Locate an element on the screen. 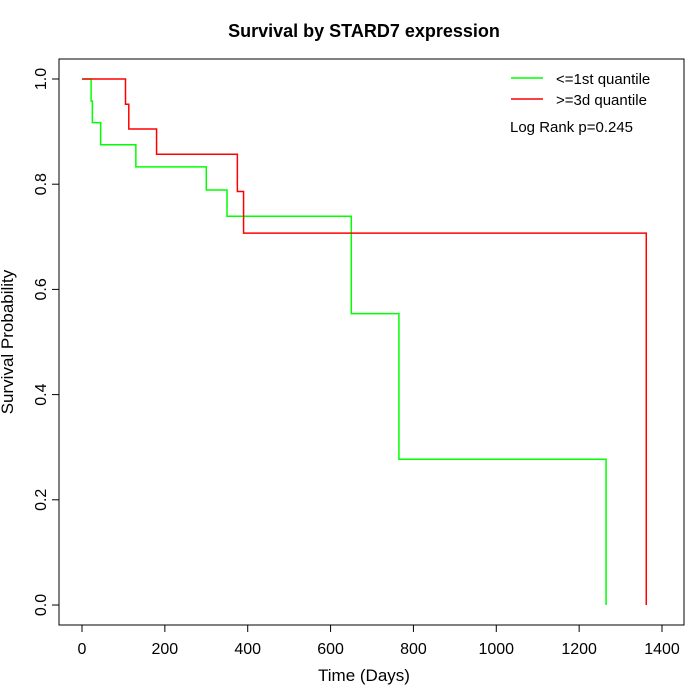 Image resolution: width=700 pixels, height=700 pixels. y-axis-label: Survival Probability is located at coordinates (8, 341).